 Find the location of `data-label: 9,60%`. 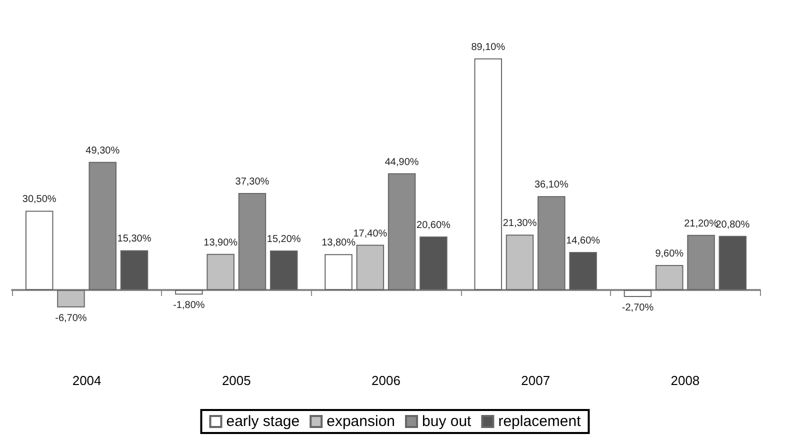

data-label: 9,60% is located at coordinates (669, 254).